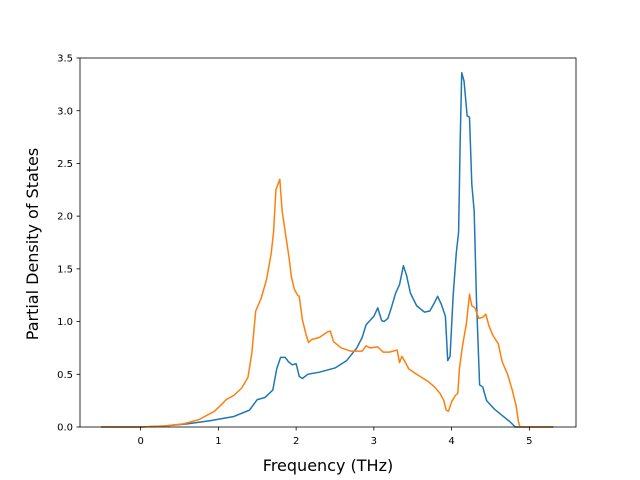 Image resolution: width=640 pixels, height=480 pixels. I want to click on y-tick-label: 3.0, so click(65, 111).